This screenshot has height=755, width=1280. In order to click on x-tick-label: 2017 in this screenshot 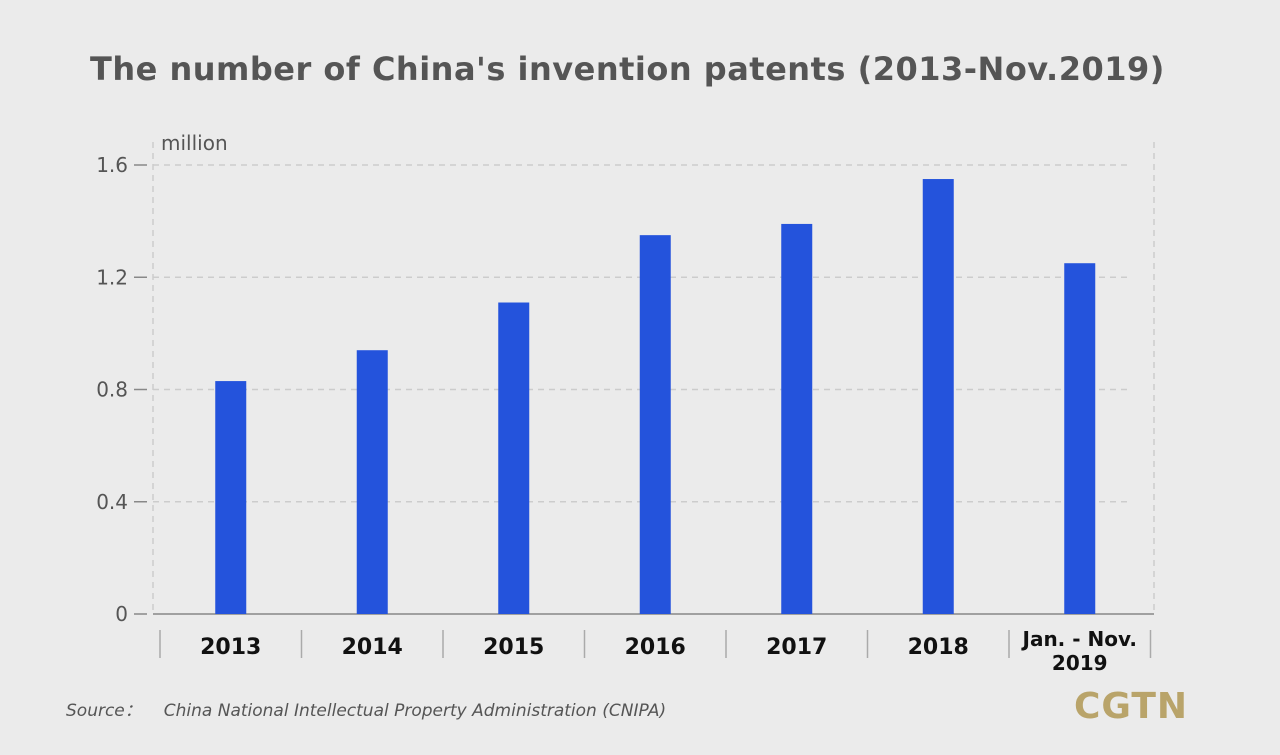, I will do `click(796, 647)`.